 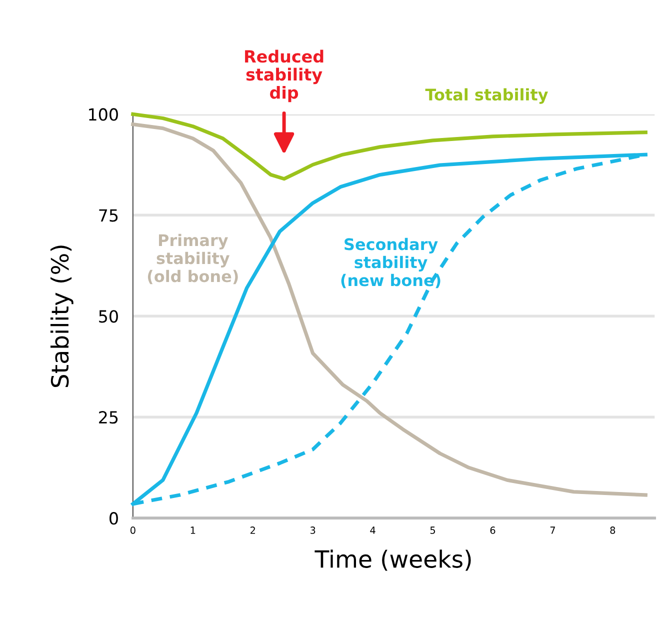 What do you see at coordinates (193, 530) in the screenshot?
I see `x-tick-label: 1` at bounding box center [193, 530].